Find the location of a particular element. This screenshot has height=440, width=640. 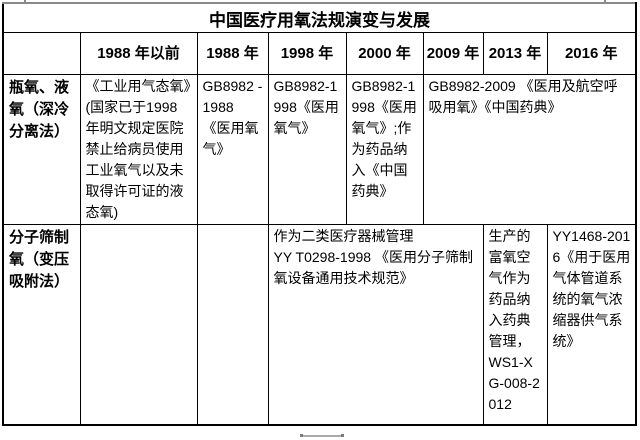

top-edge-tick-left is located at coordinates (25, 1).